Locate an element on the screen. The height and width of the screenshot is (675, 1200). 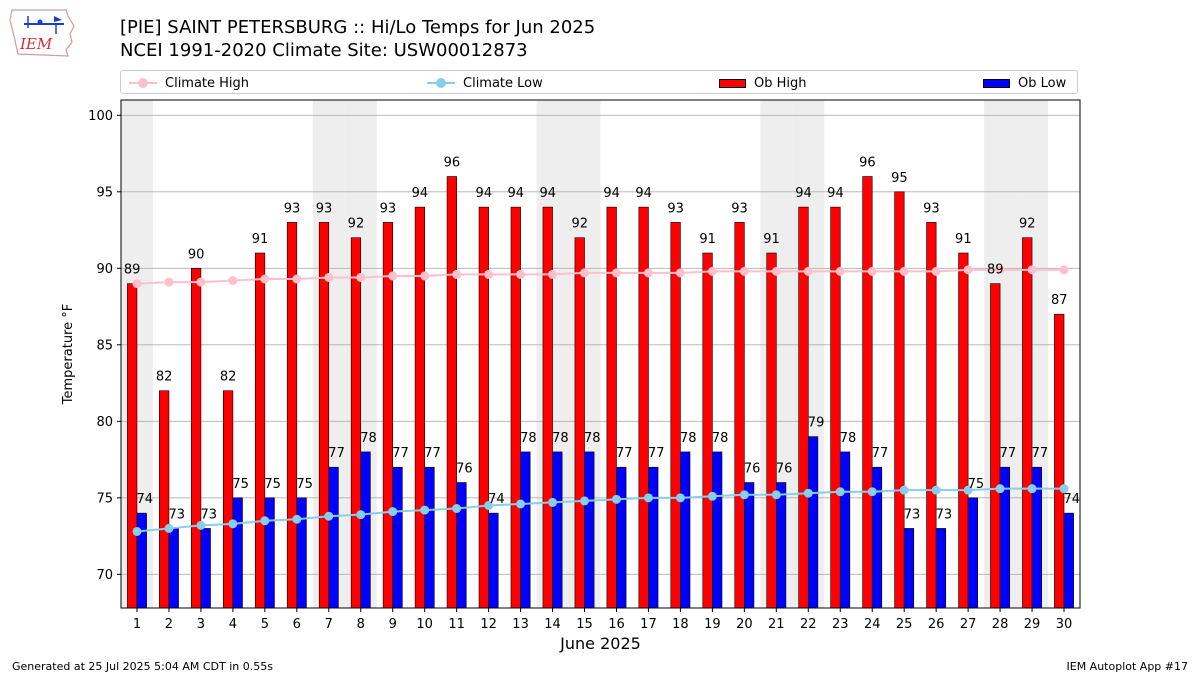
y-tick-label-90: 90 is located at coordinates (104, 269).